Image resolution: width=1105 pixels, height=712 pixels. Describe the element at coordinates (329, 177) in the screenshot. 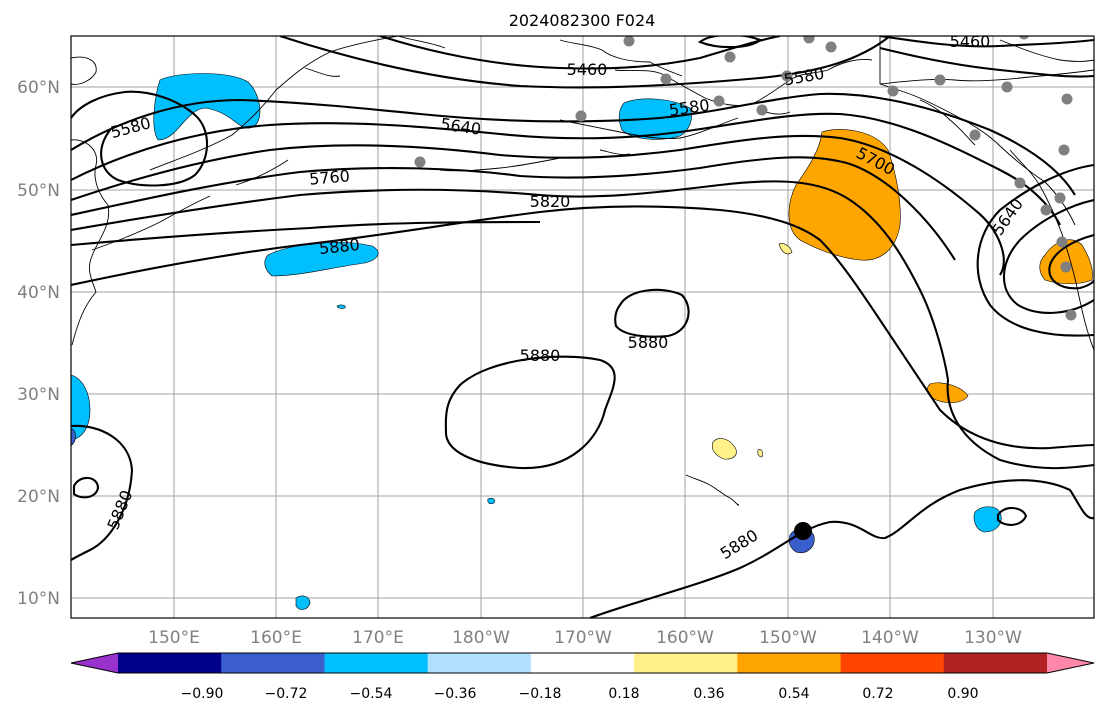

I see `contour-label: 5760` at that location.